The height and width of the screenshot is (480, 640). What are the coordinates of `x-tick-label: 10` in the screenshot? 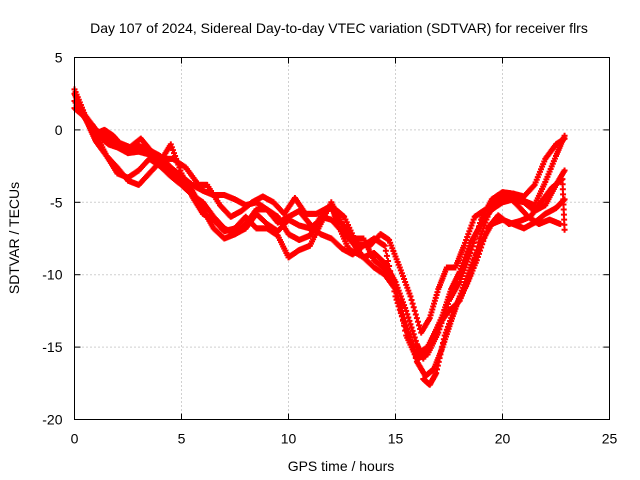 It's located at (289, 439).